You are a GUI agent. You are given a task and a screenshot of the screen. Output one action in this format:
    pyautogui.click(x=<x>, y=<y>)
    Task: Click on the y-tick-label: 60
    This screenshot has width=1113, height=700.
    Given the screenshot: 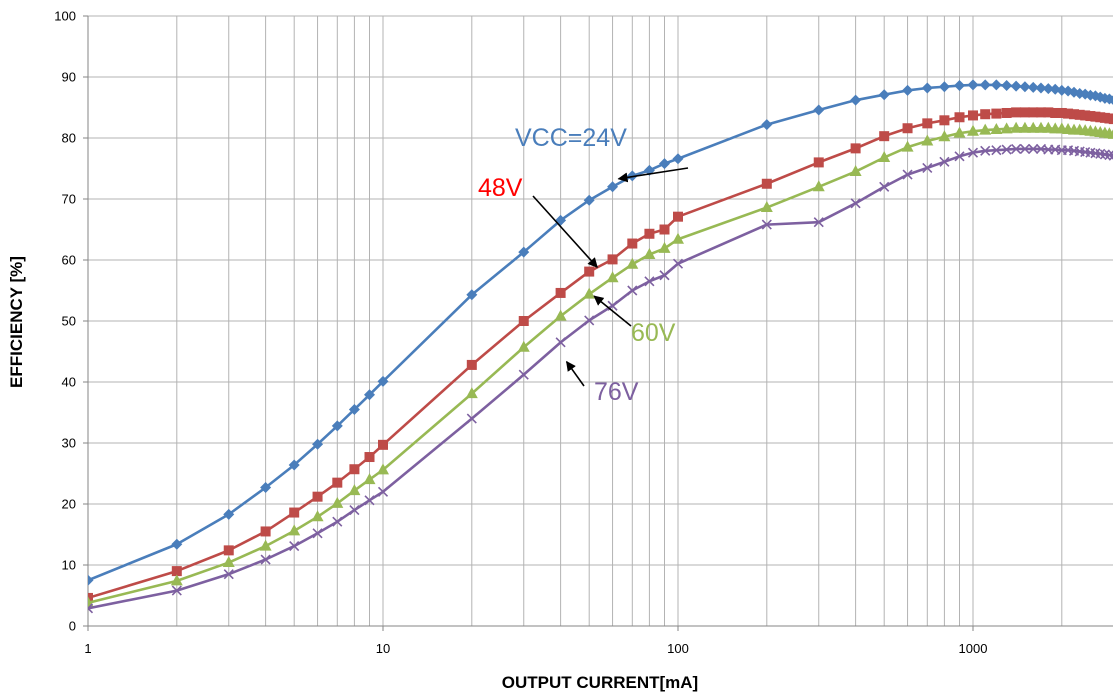 What is the action you would take?
    pyautogui.click(x=69, y=260)
    